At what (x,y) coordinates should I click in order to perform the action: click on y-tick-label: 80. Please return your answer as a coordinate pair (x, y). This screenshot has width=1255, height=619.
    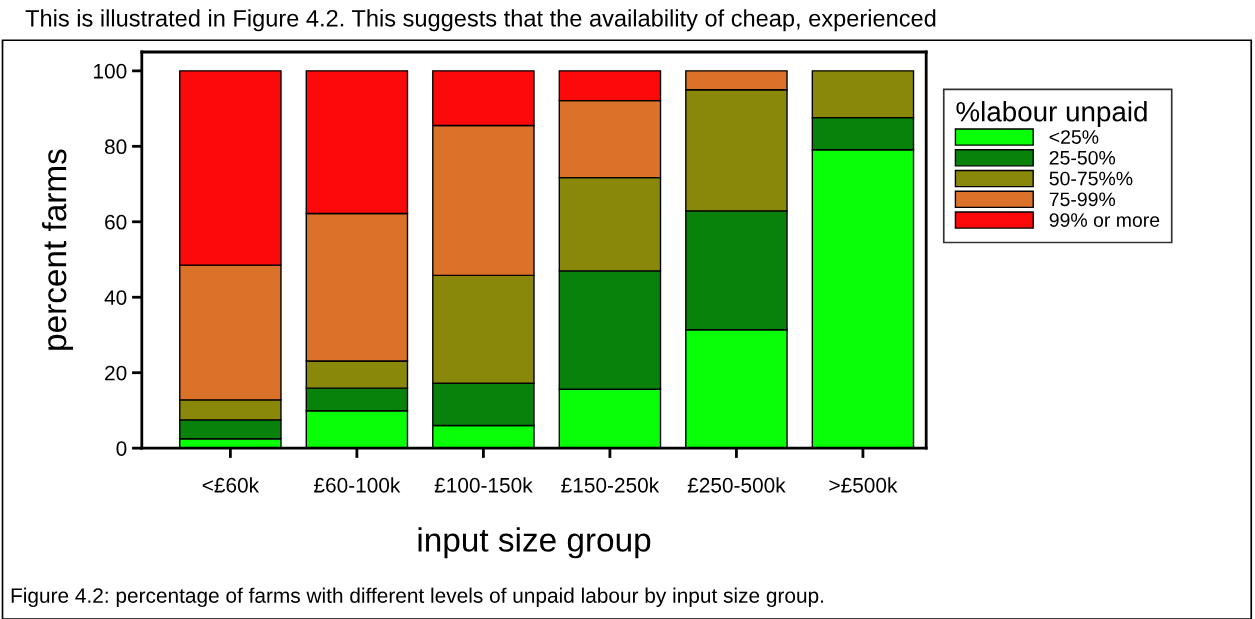
    Looking at the image, I should click on (115, 147).